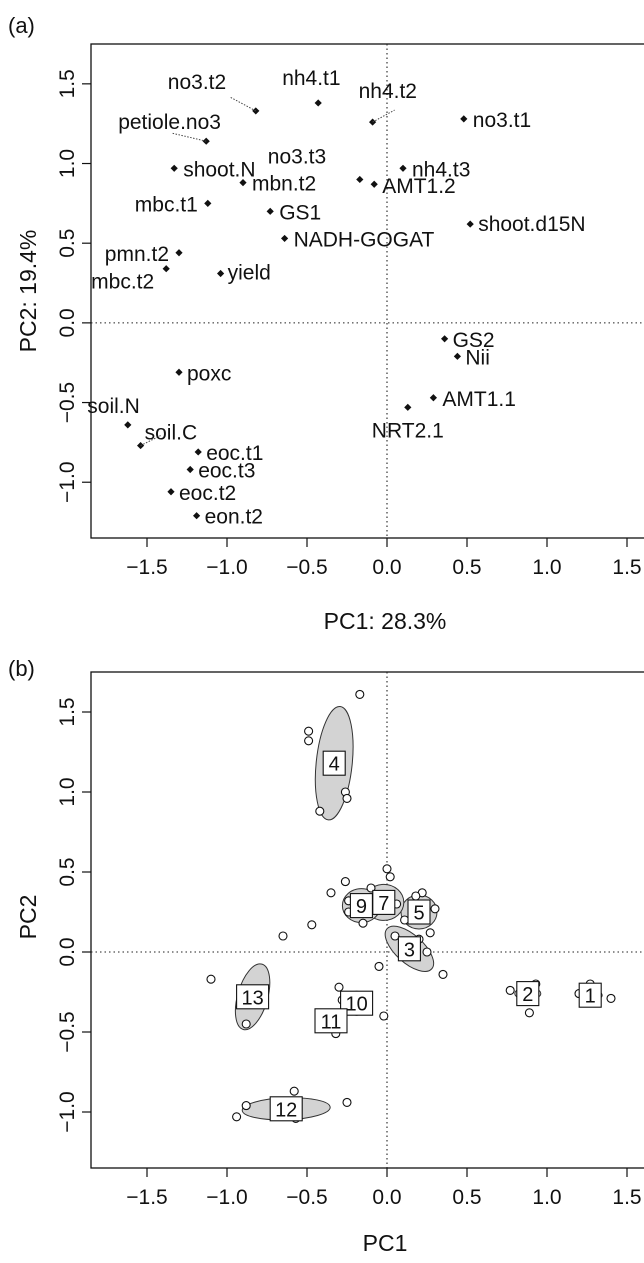  I want to click on point-label: shoot.d15N, so click(531, 224).